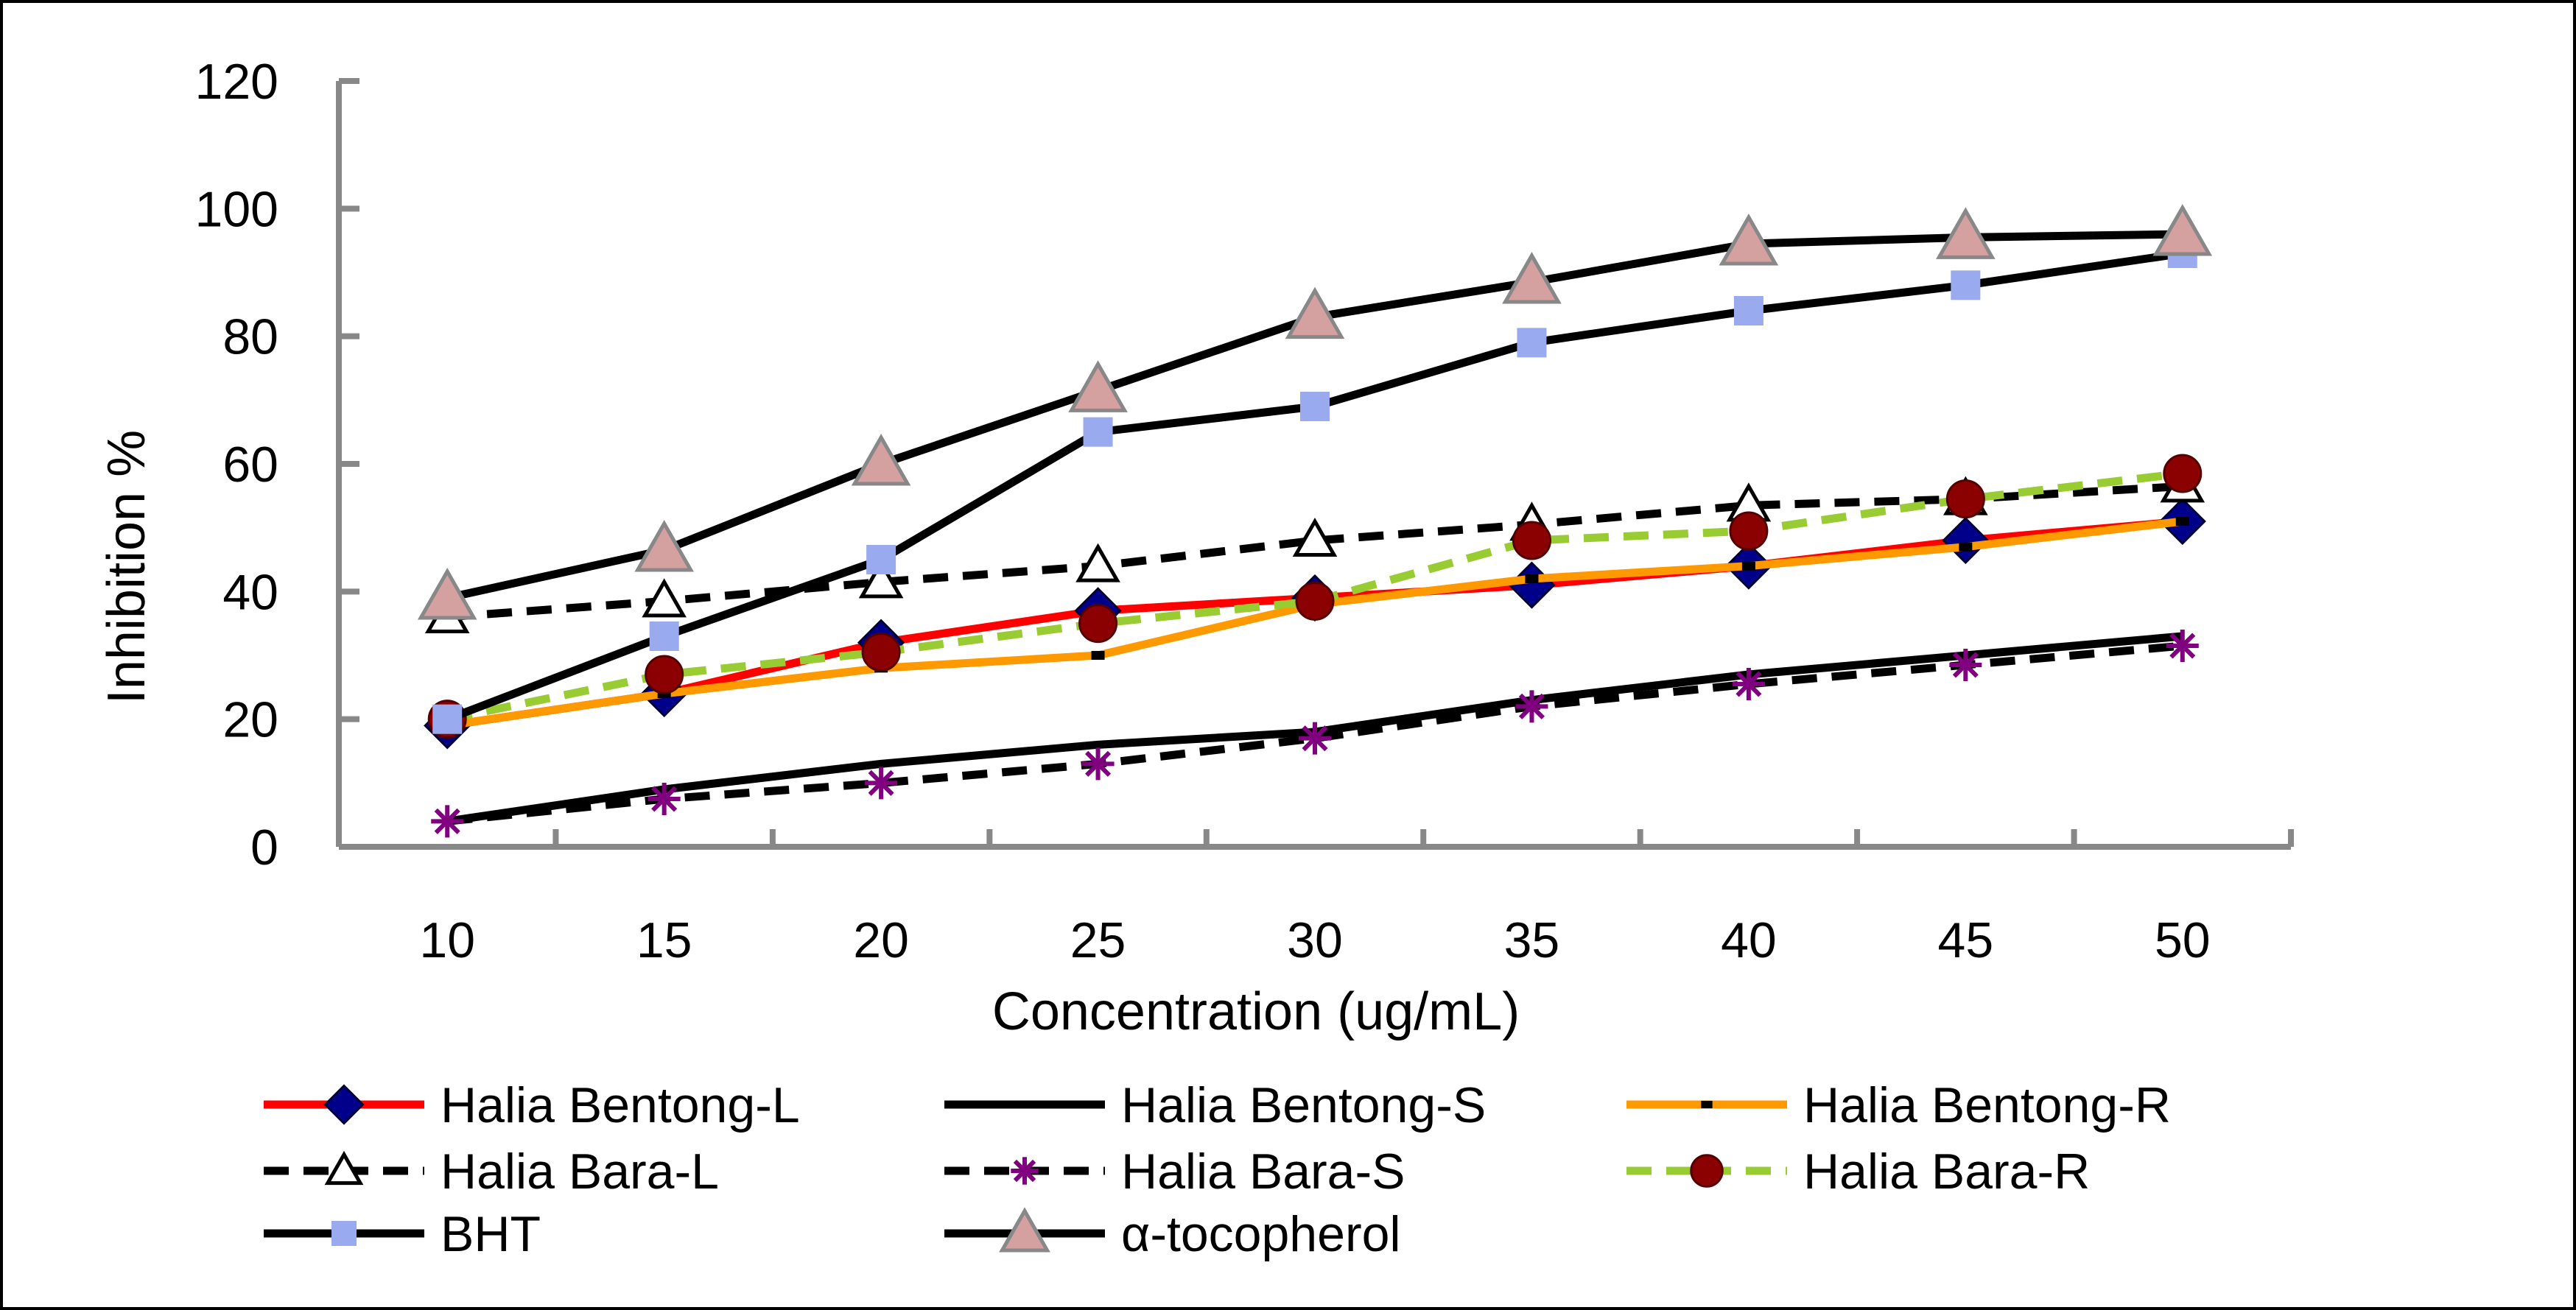 This screenshot has height=1310, width=2576. What do you see at coordinates (1315, 940) in the screenshot?
I see `x-tick-label: 30` at bounding box center [1315, 940].